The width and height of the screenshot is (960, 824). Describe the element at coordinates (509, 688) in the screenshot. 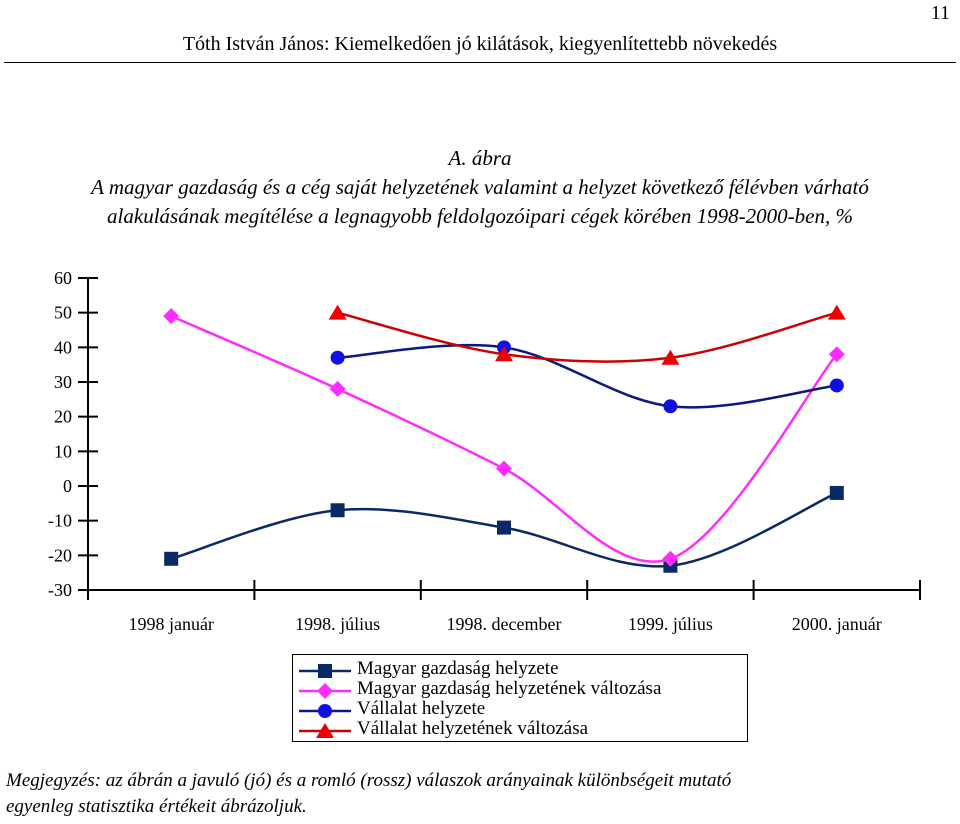

I see `legend-label: Magyar gazdaság helyzetének változása` at that location.